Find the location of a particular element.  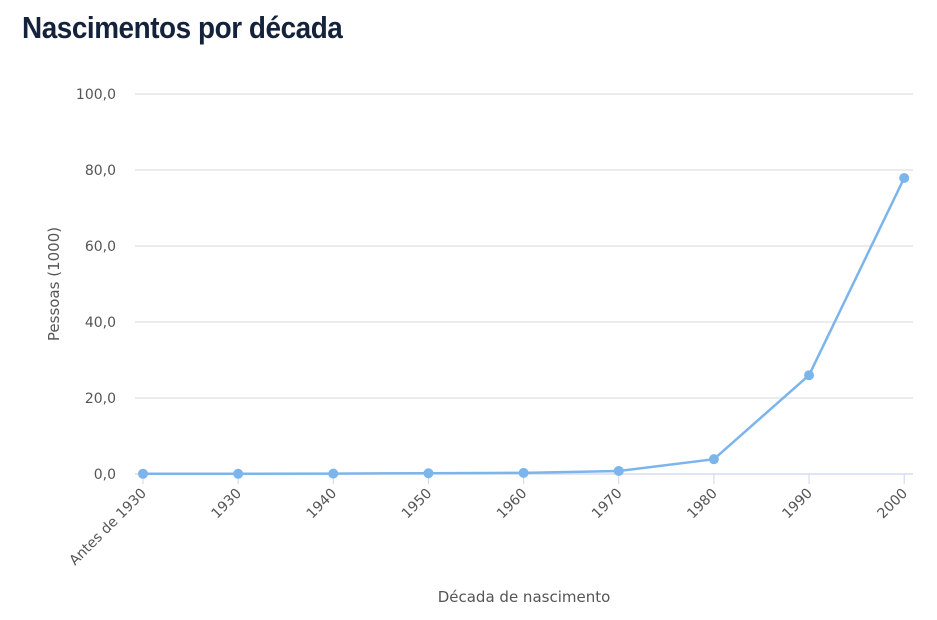

x-tick-label: 2000 is located at coordinates (893, 504).